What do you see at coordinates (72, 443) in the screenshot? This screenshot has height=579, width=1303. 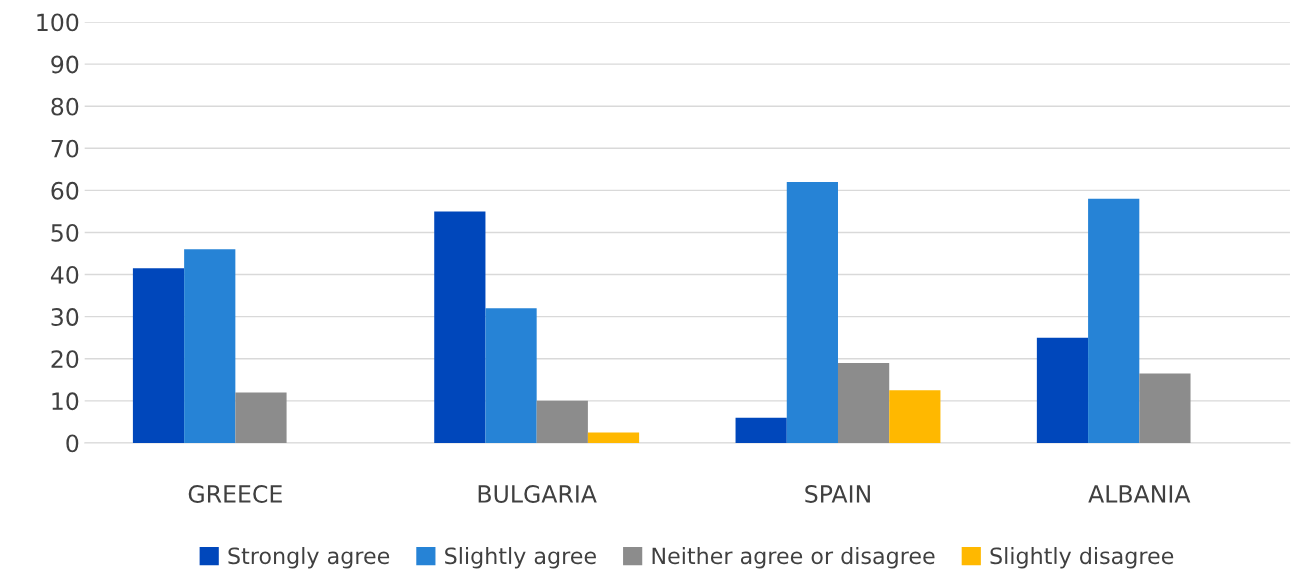 I see `y-tick-label: 0` at bounding box center [72, 443].